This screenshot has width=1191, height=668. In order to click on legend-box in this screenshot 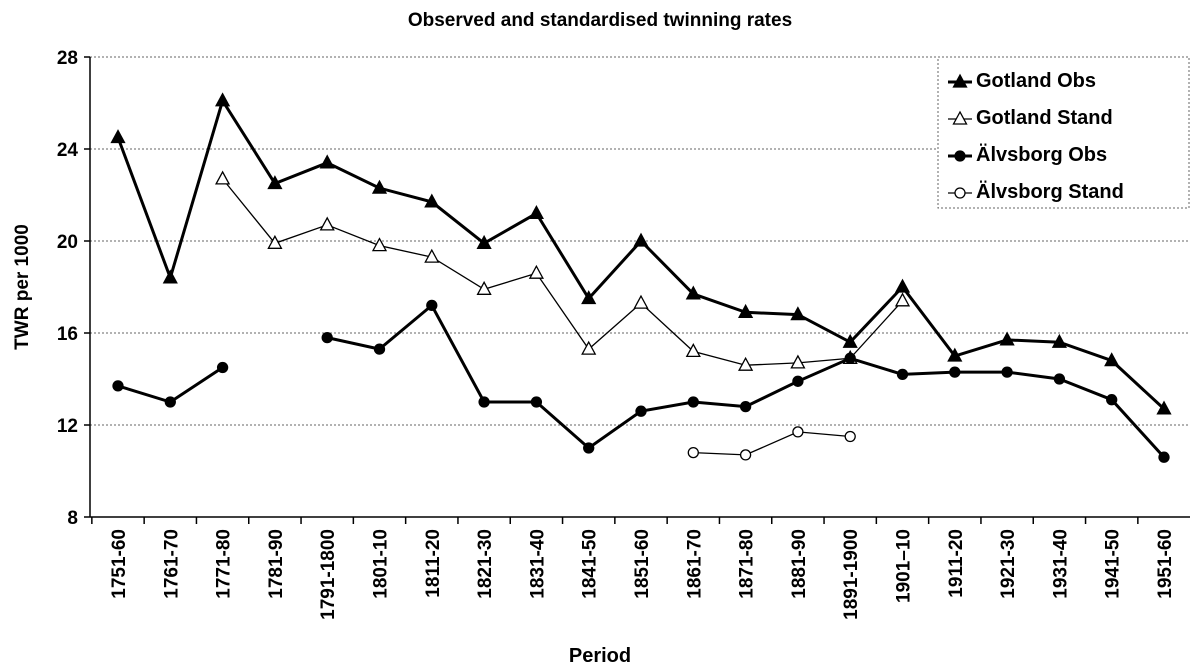, I will do `click(1063, 132)`.